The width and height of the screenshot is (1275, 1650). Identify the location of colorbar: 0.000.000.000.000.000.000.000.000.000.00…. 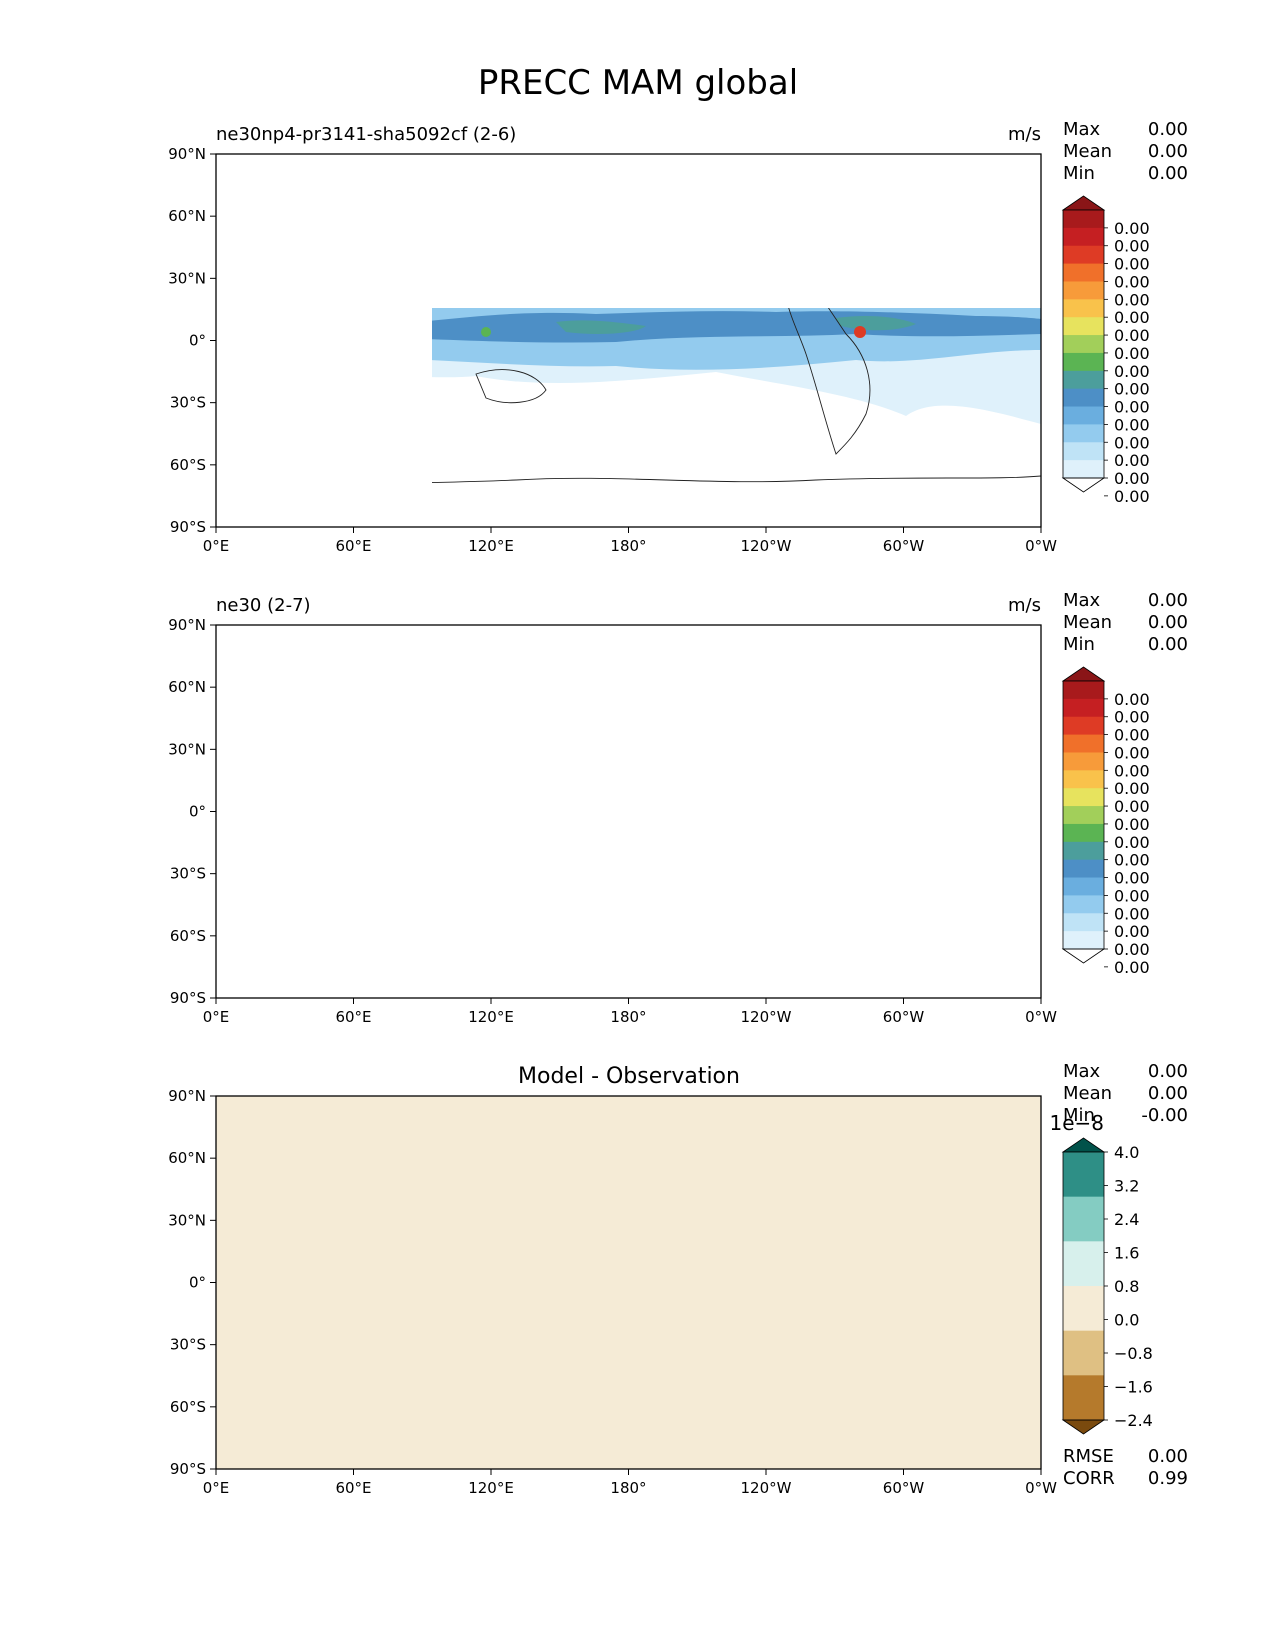
(1105, 821).